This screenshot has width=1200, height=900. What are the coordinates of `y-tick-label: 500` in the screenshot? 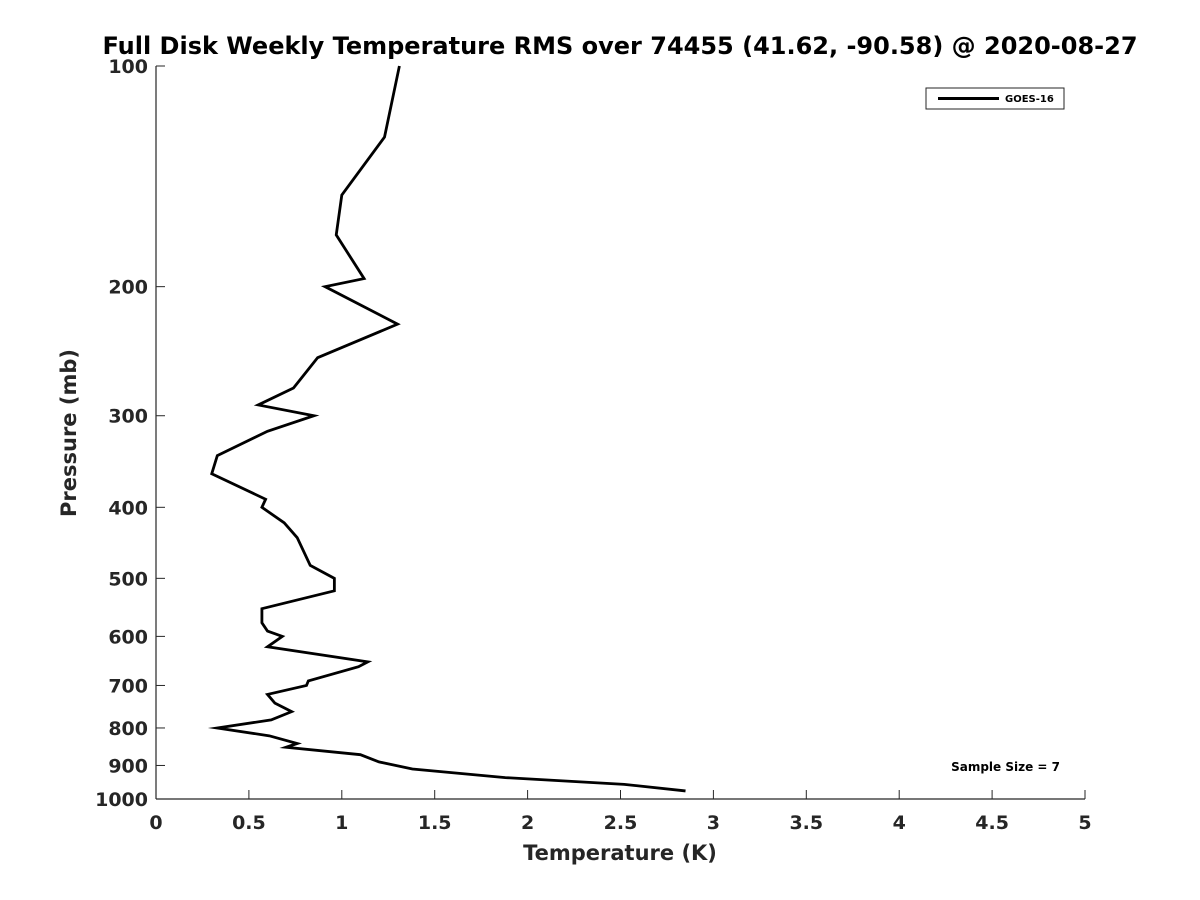 It's located at (128, 579).